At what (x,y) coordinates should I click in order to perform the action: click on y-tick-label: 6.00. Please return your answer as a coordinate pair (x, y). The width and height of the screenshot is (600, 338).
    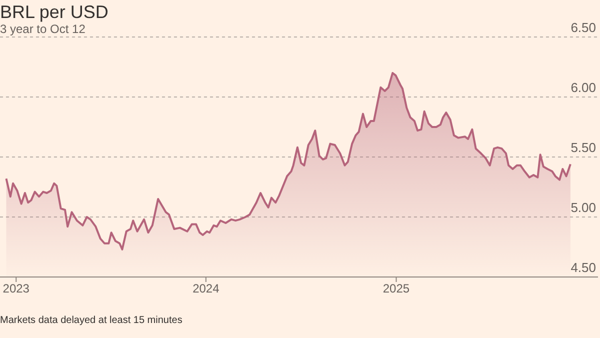
    Looking at the image, I should click on (583, 87).